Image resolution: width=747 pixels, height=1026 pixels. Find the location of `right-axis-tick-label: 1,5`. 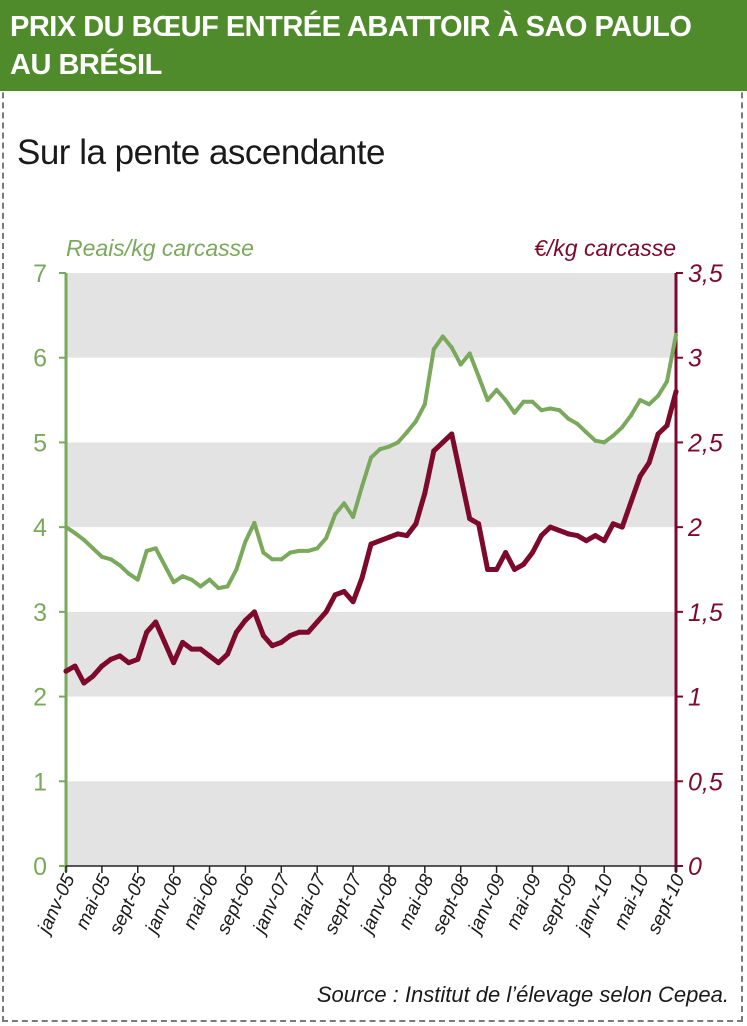

right-axis-tick-label: 1,5 is located at coordinates (705, 613).